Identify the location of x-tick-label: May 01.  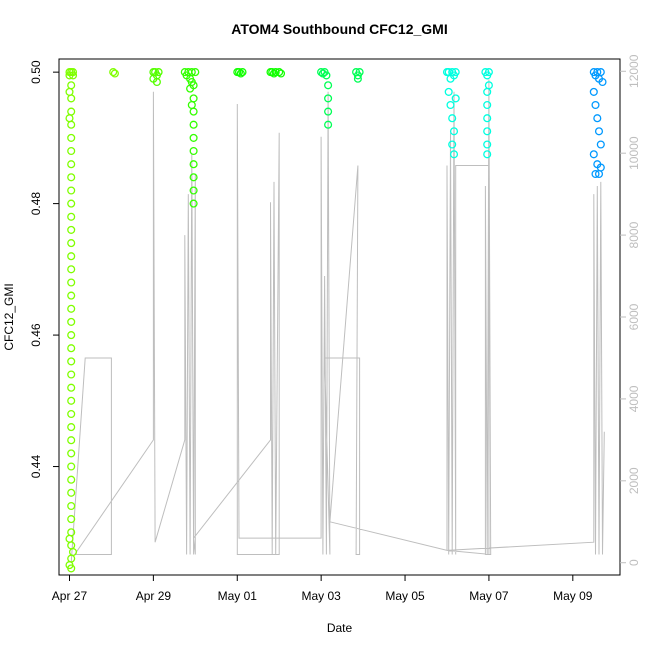
(238, 596).